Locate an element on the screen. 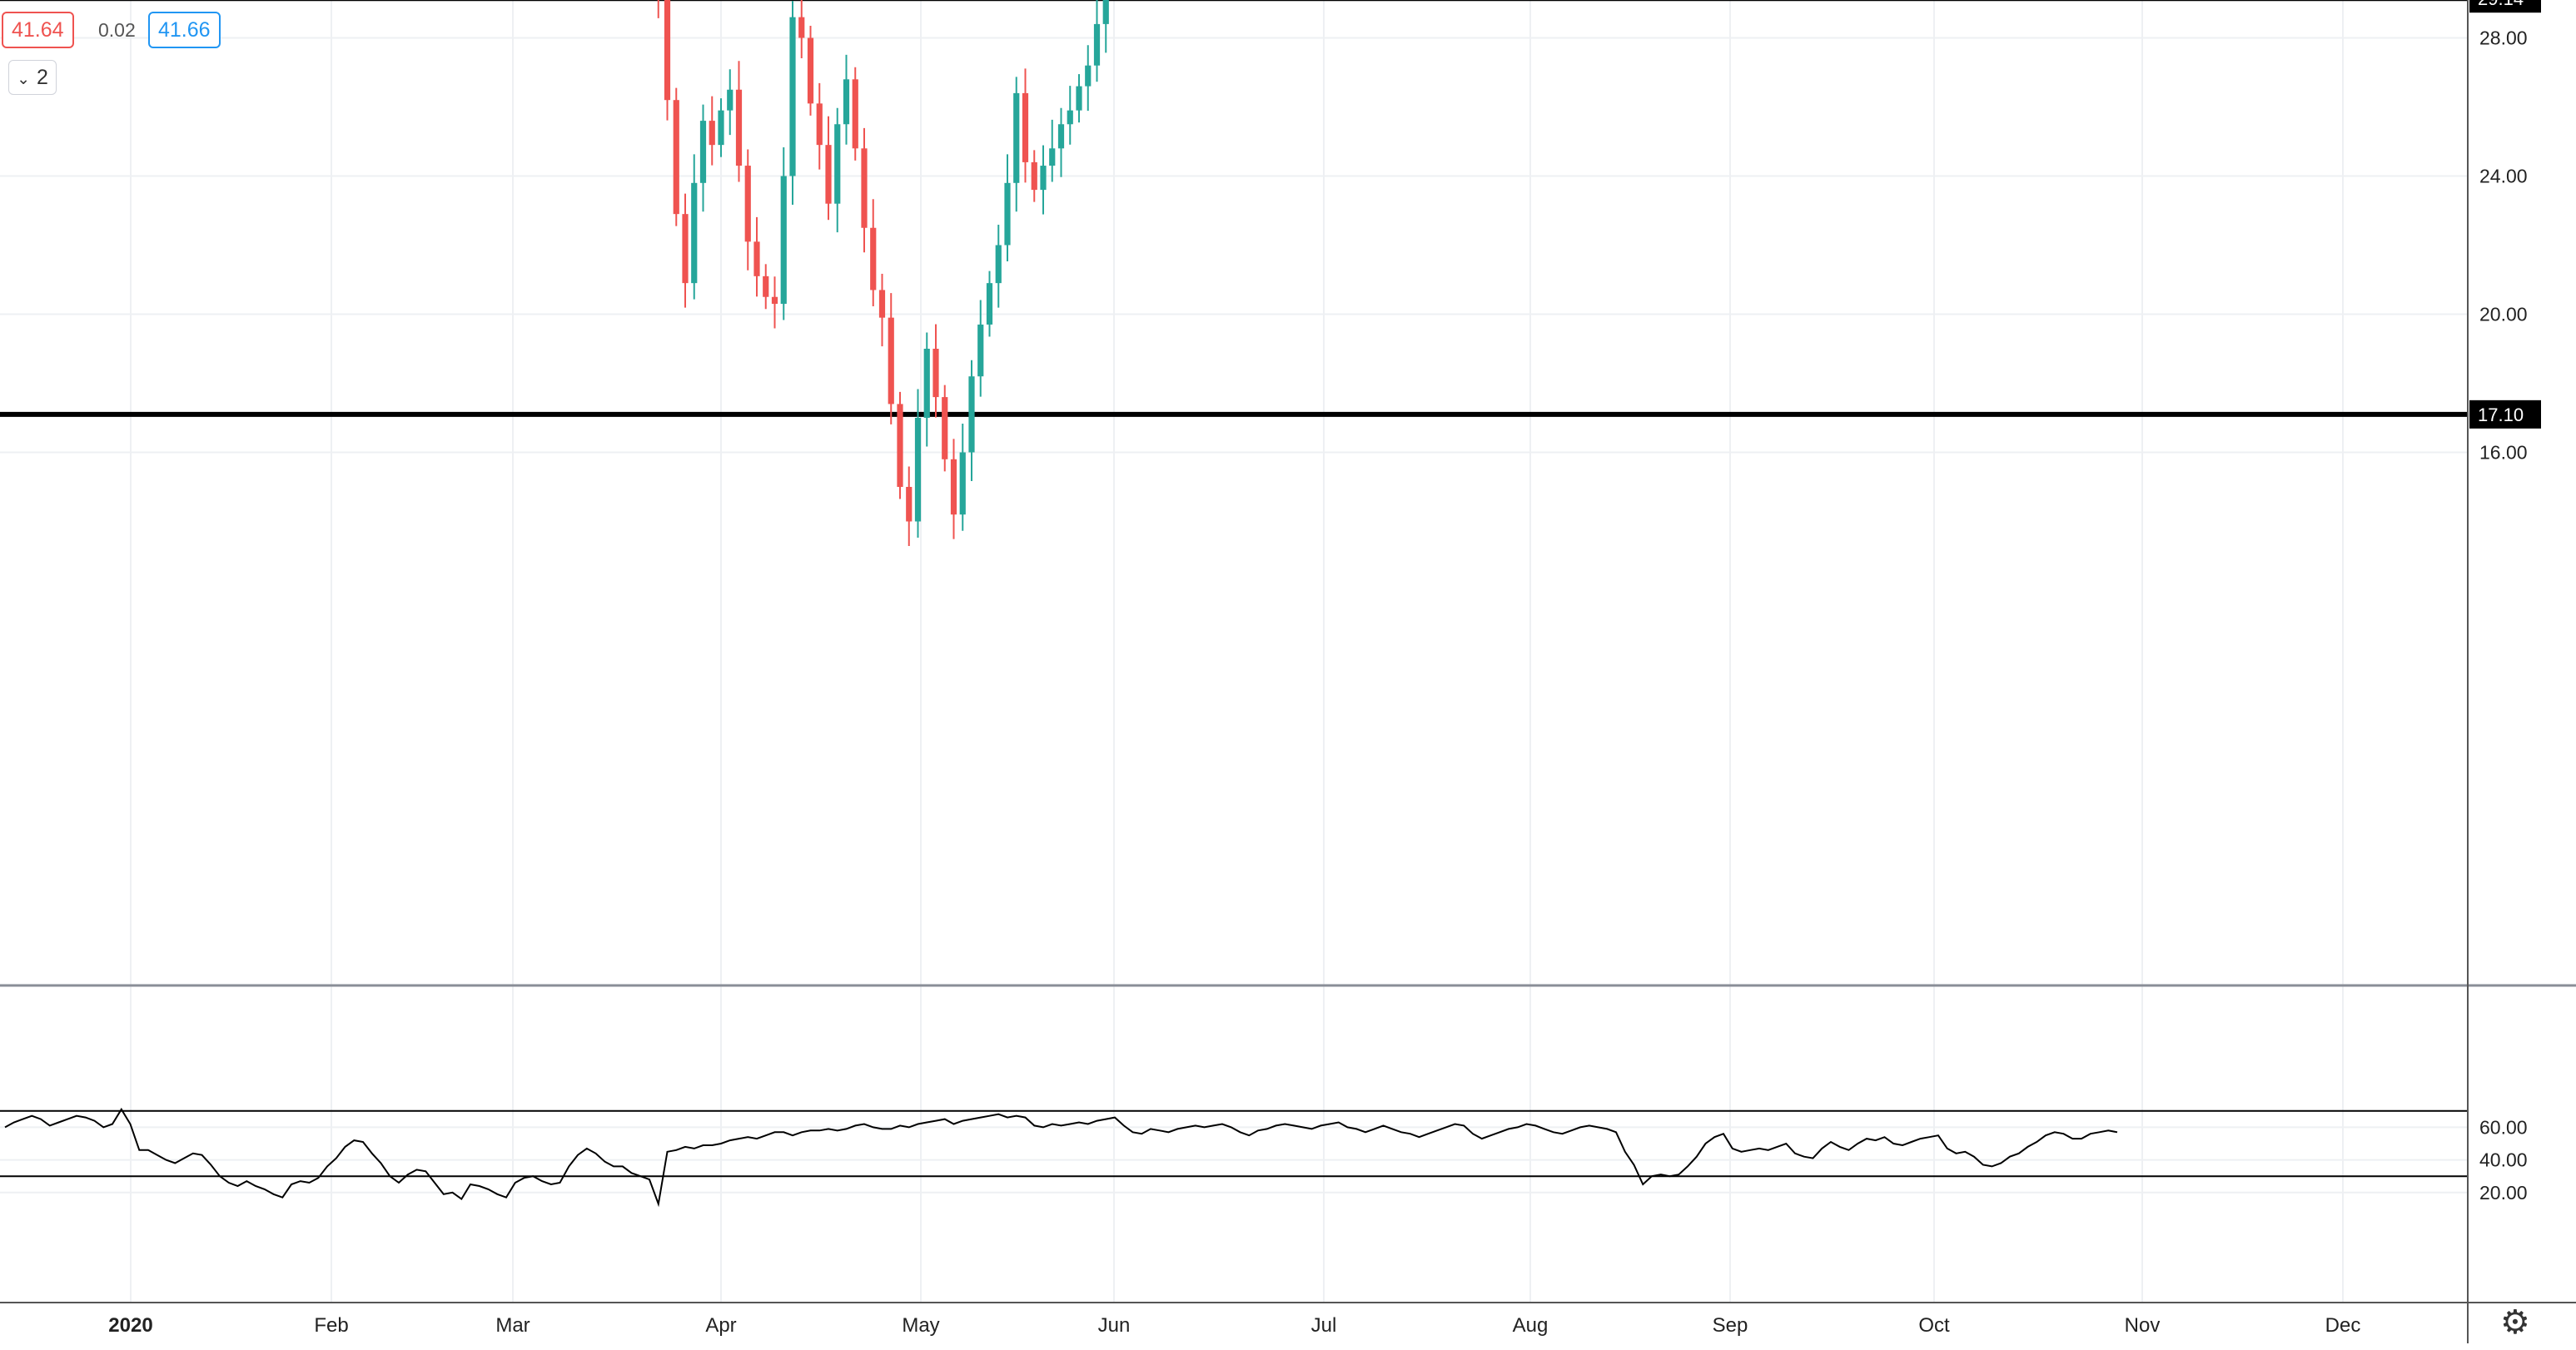 The image size is (2576, 1350). price-tick-label: 16.00 is located at coordinates (2503, 453).